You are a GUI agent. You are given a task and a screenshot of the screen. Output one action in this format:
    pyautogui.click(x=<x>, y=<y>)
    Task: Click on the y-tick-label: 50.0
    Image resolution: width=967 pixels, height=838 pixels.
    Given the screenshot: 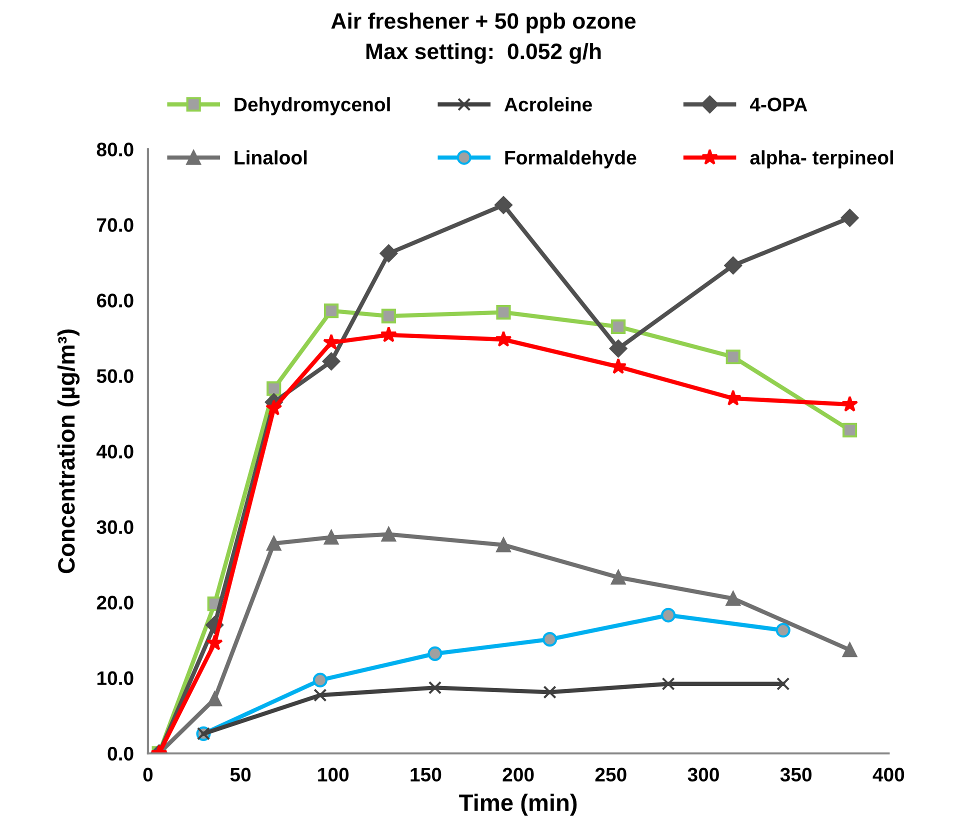 What is the action you would take?
    pyautogui.click(x=115, y=376)
    